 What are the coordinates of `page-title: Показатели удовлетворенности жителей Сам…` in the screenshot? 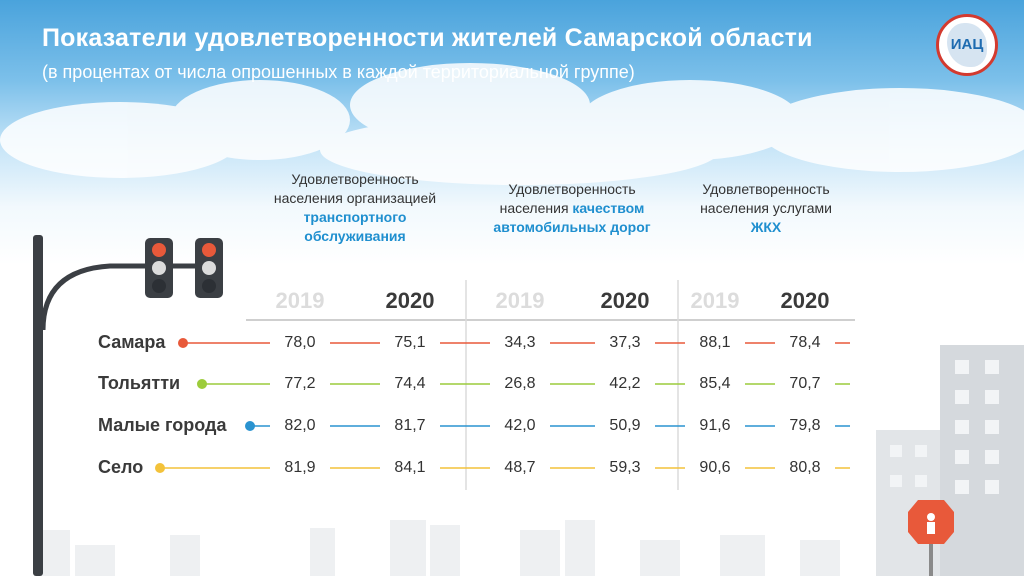 It's located at (427, 38).